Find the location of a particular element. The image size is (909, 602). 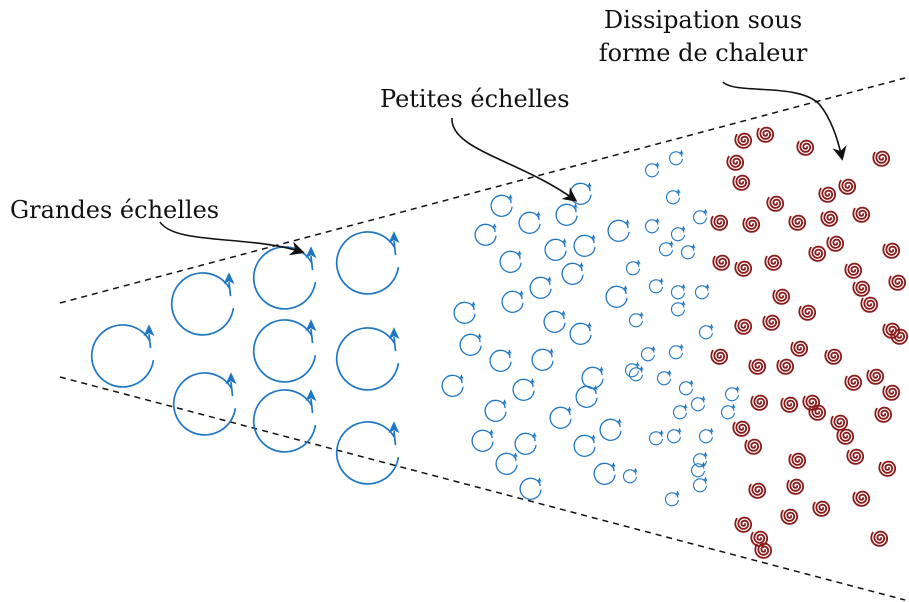

large-eddies-group is located at coordinates (245, 358).